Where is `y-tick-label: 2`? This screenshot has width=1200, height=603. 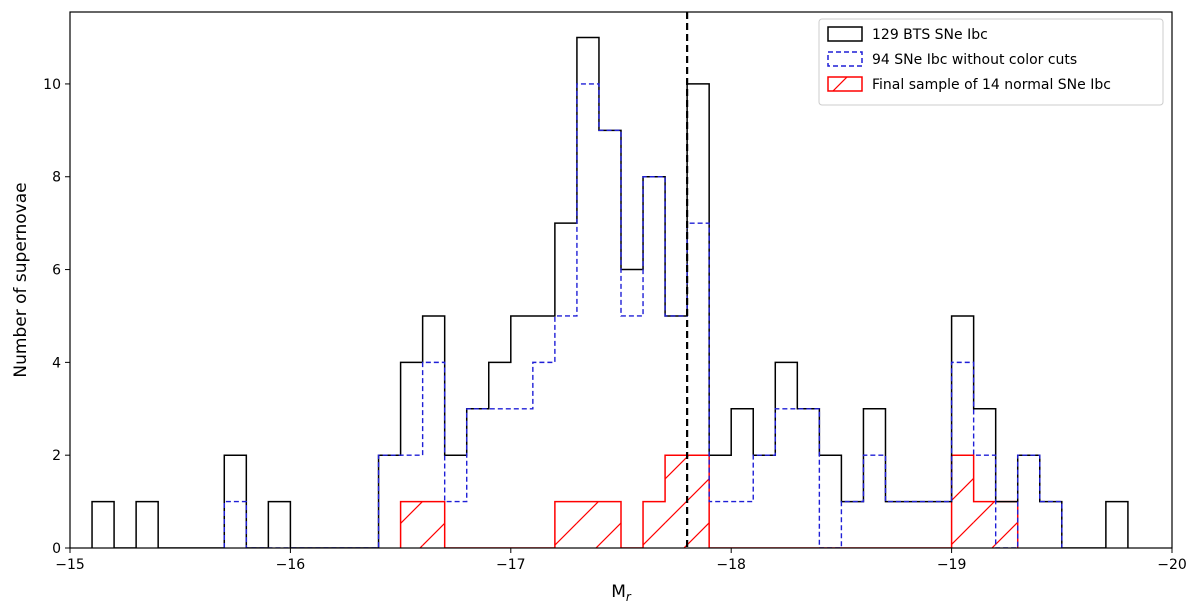 y-tick-label: 2 is located at coordinates (56, 456).